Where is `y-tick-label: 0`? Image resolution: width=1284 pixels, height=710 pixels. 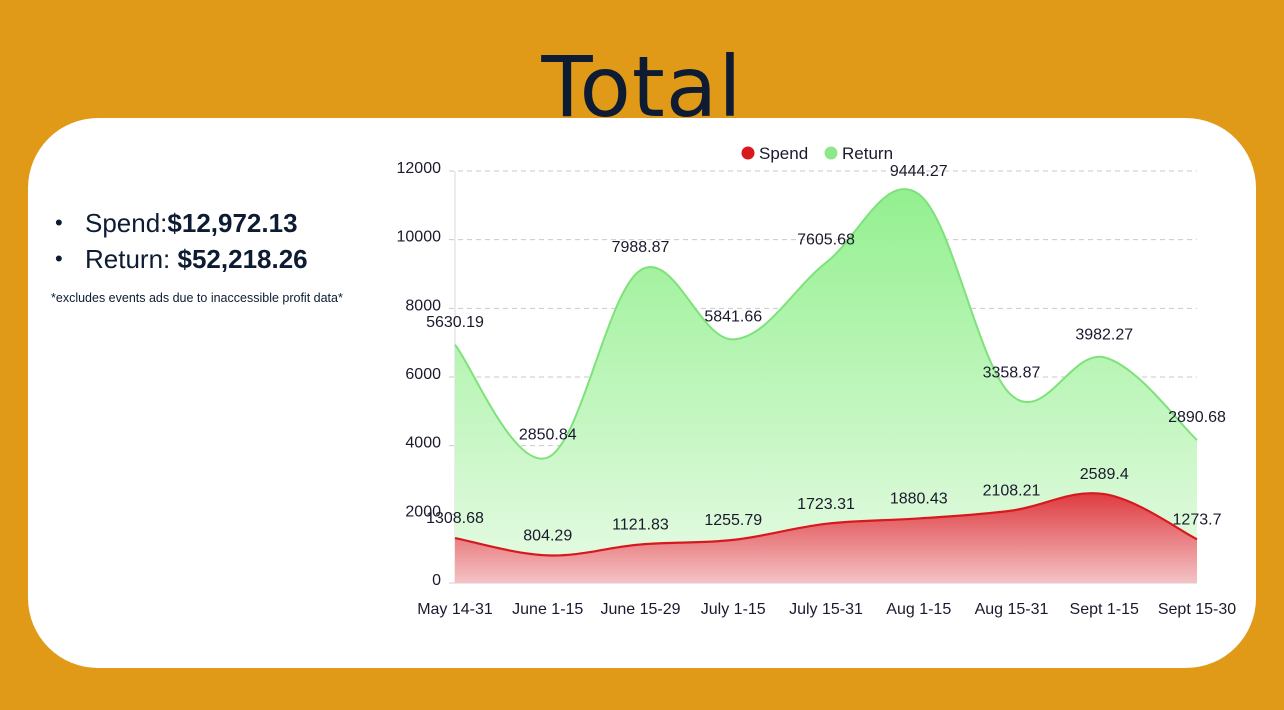 y-tick-label: 0 is located at coordinates (436, 580).